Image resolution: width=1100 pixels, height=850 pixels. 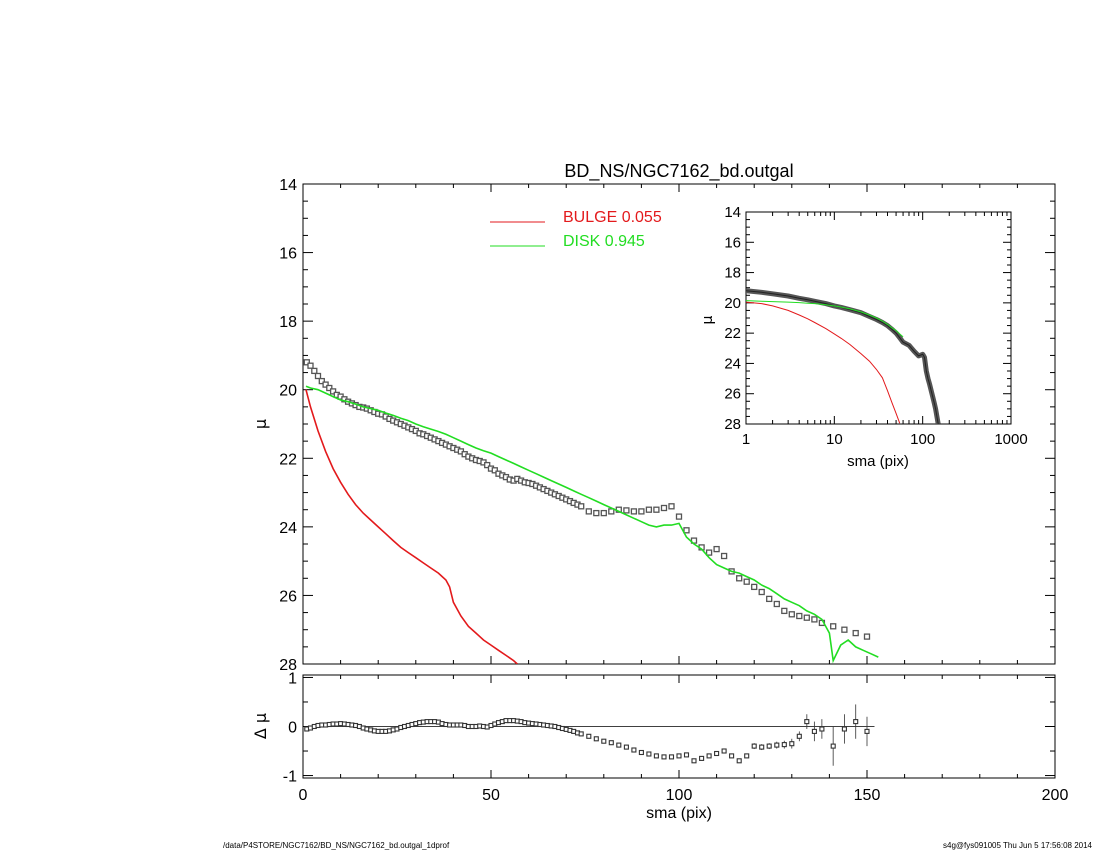 What do you see at coordinates (732, 394) in the screenshot?
I see `inset-ytick-label: 26` at bounding box center [732, 394].